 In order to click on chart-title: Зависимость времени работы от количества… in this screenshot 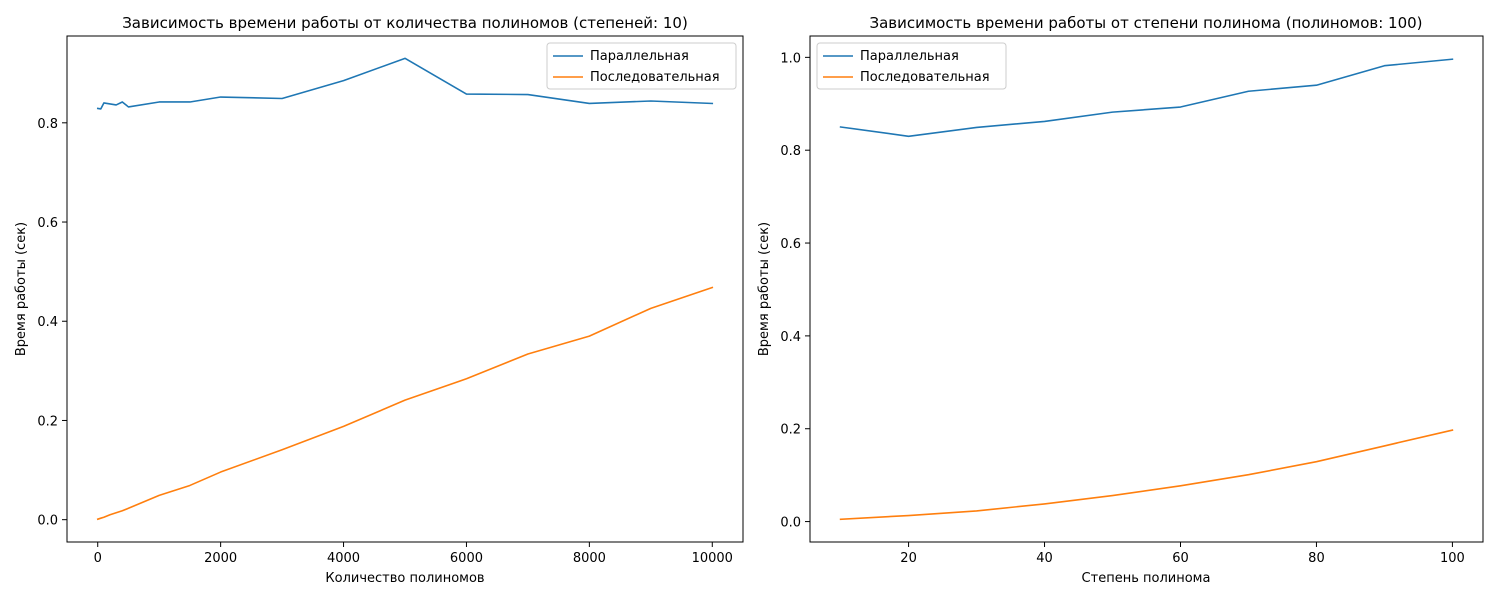, I will do `click(405, 23)`.